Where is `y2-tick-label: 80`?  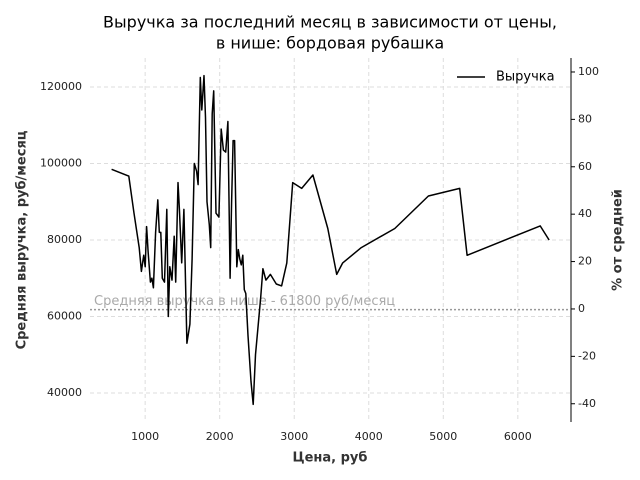 y2-tick-label: 80 is located at coordinates (585, 118).